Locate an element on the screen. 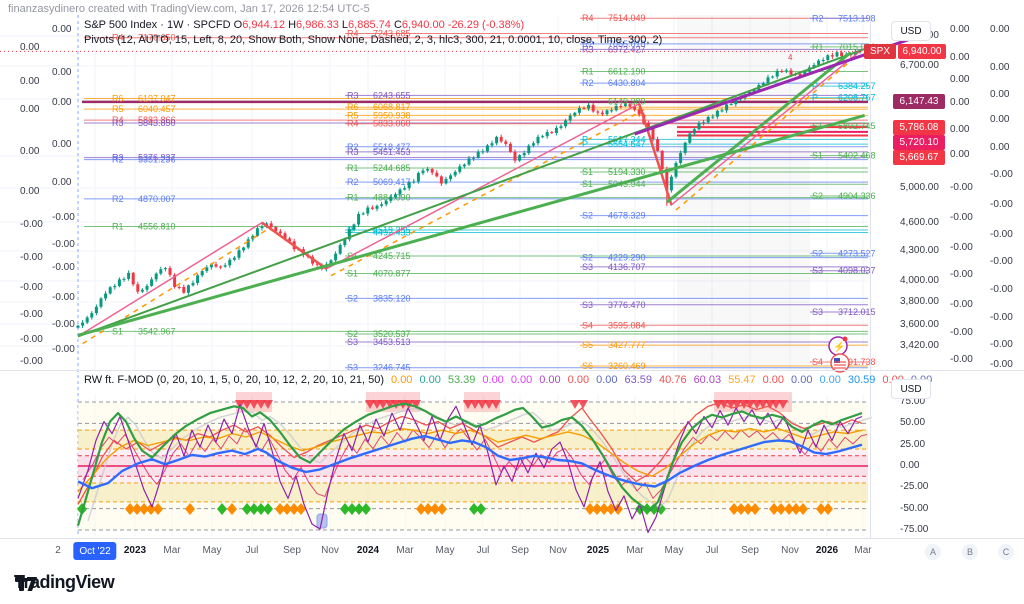  axis-button-a: A is located at coordinates (933, 552).